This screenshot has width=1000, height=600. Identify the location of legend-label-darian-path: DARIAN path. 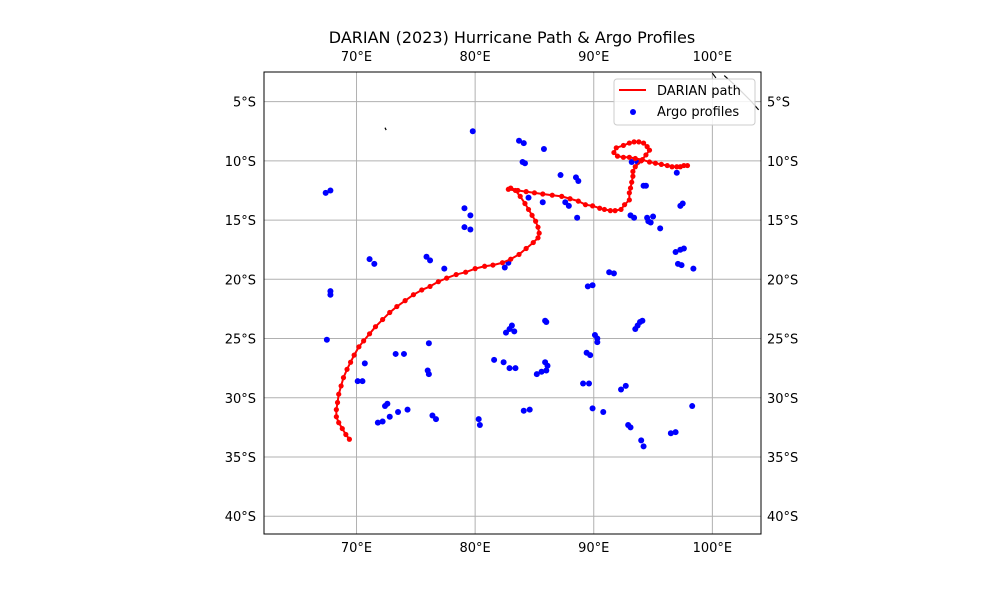
(699, 91).